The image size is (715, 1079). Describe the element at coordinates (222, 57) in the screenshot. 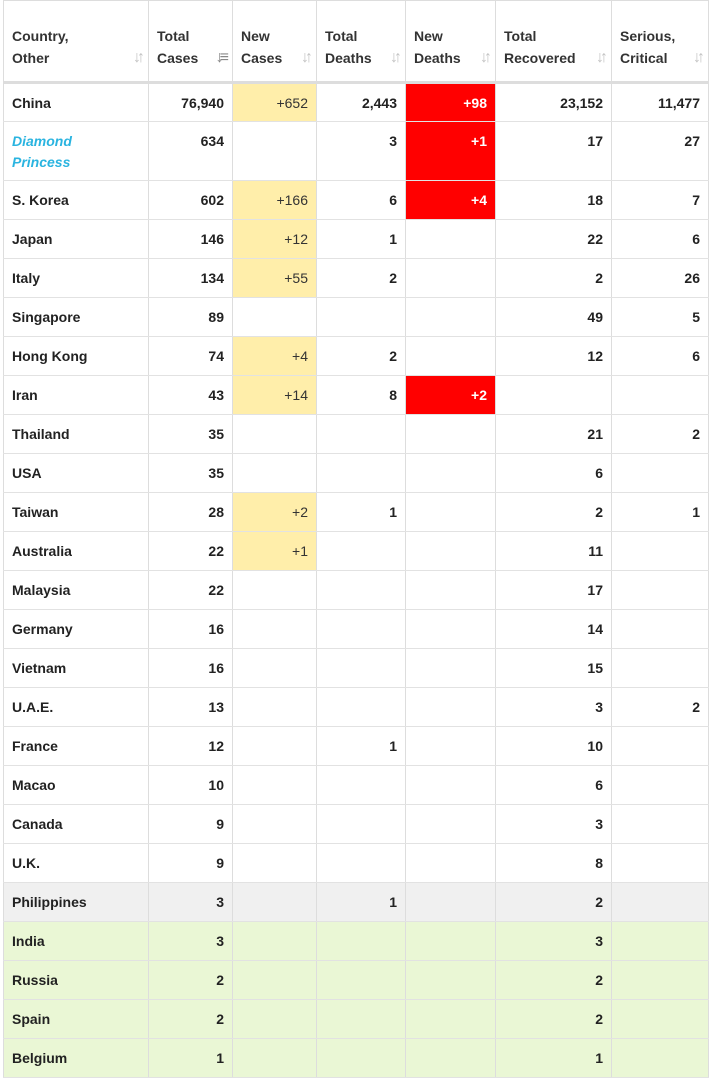

I see `sort-desc-icon: ↓≡` at that location.